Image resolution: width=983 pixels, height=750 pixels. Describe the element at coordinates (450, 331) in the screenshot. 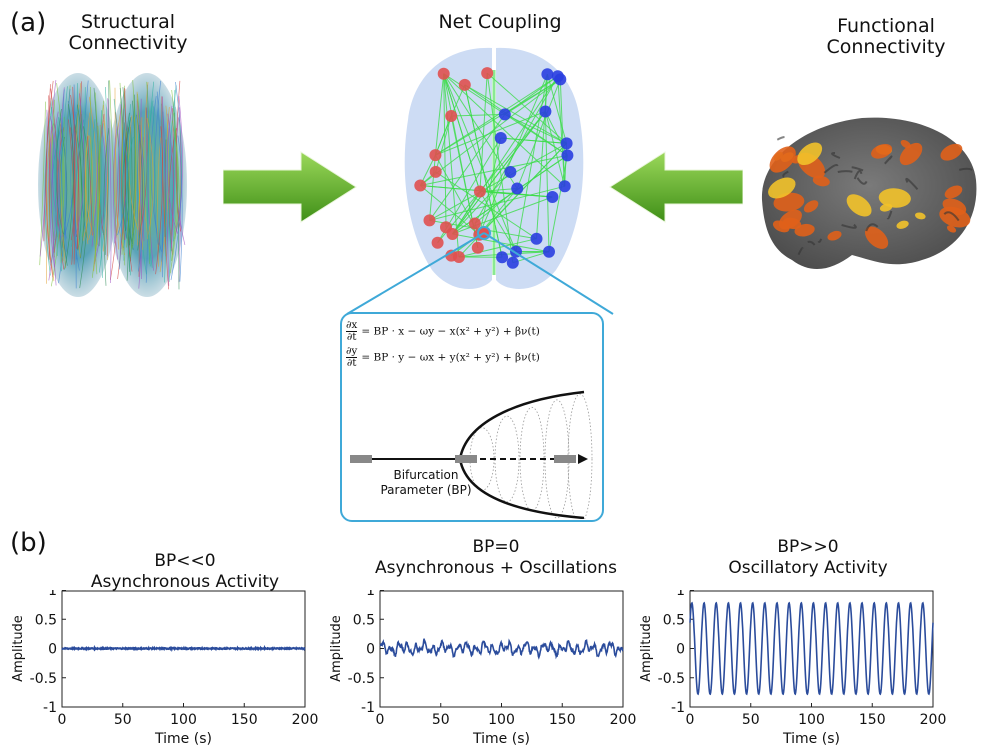

I see `eq-dx-rhs: = BP · x − ωy − x(x² + y²) + βν(t)` at that location.